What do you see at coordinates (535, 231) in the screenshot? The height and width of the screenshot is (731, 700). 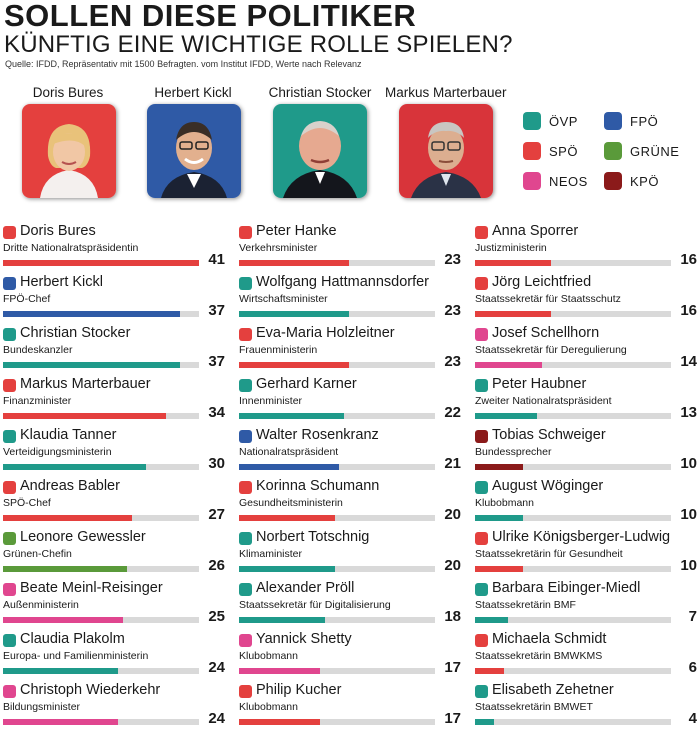 I see `politician-name: Anna Sporrer` at bounding box center [535, 231].